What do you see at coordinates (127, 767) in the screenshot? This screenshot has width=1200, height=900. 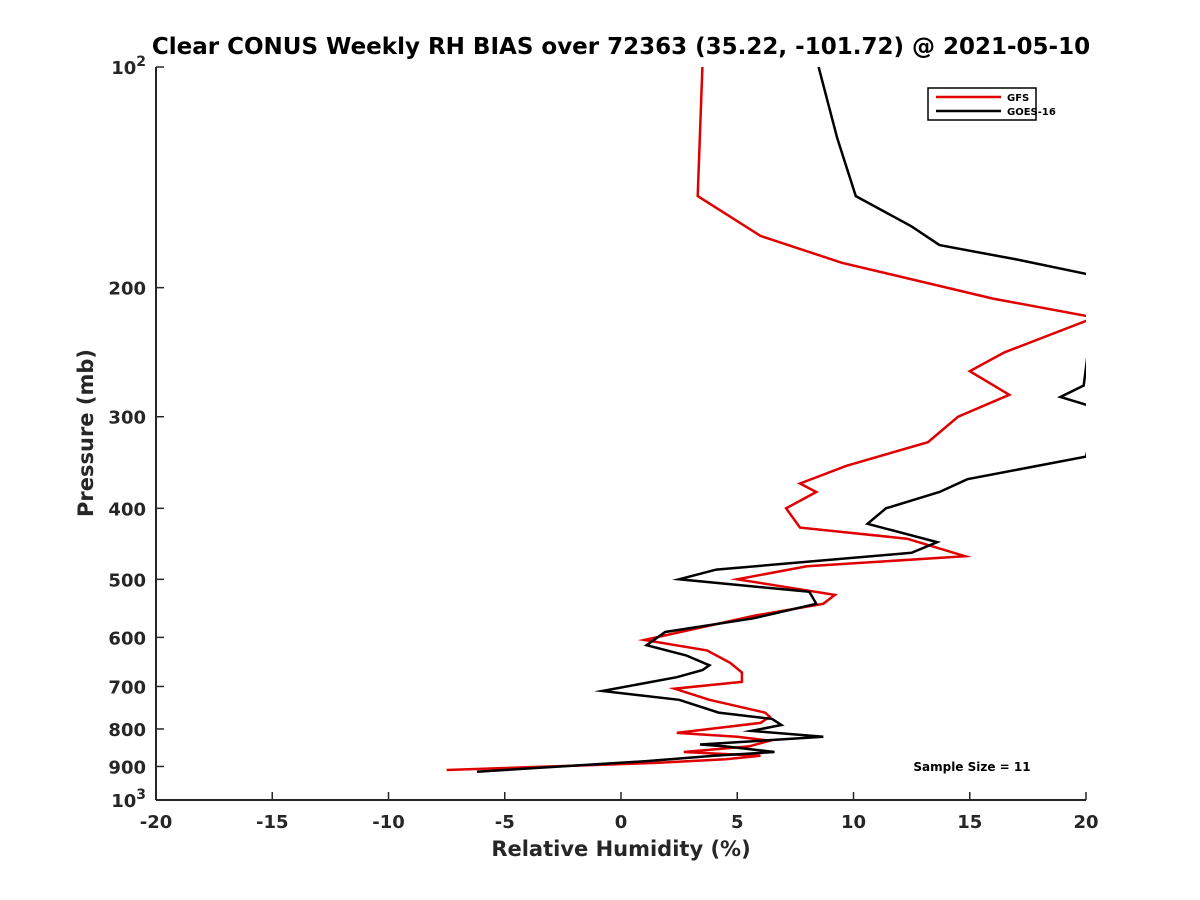 I see `y-tick-label: 900` at bounding box center [127, 767].